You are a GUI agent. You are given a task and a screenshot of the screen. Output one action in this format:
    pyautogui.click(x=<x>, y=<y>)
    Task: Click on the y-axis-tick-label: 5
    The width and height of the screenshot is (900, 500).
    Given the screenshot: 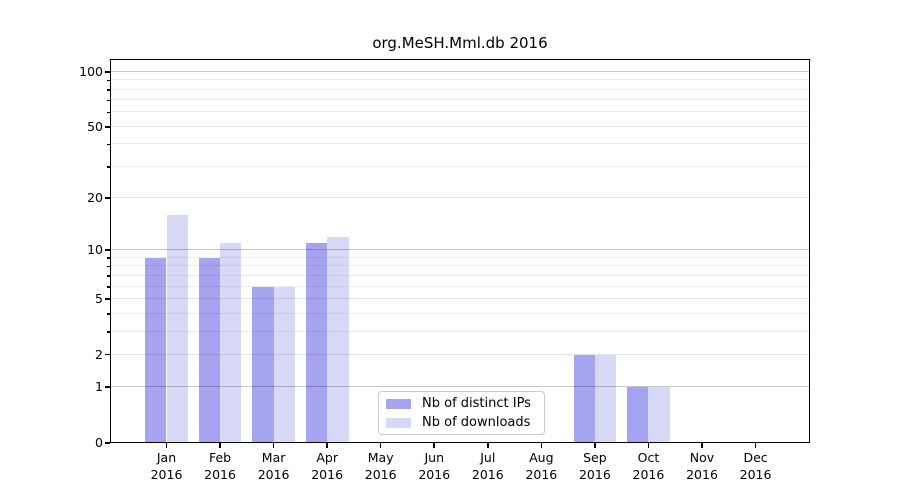 What is the action you would take?
    pyautogui.click(x=99, y=298)
    